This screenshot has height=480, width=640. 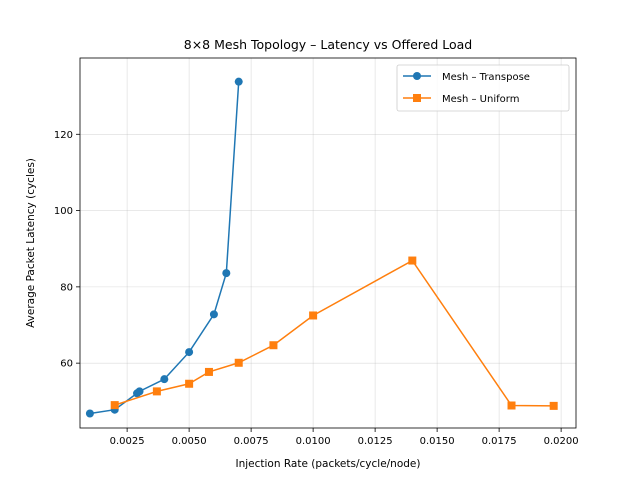 What do you see at coordinates (375, 441) in the screenshot?
I see `x-tick-label: 0.0125` at bounding box center [375, 441].